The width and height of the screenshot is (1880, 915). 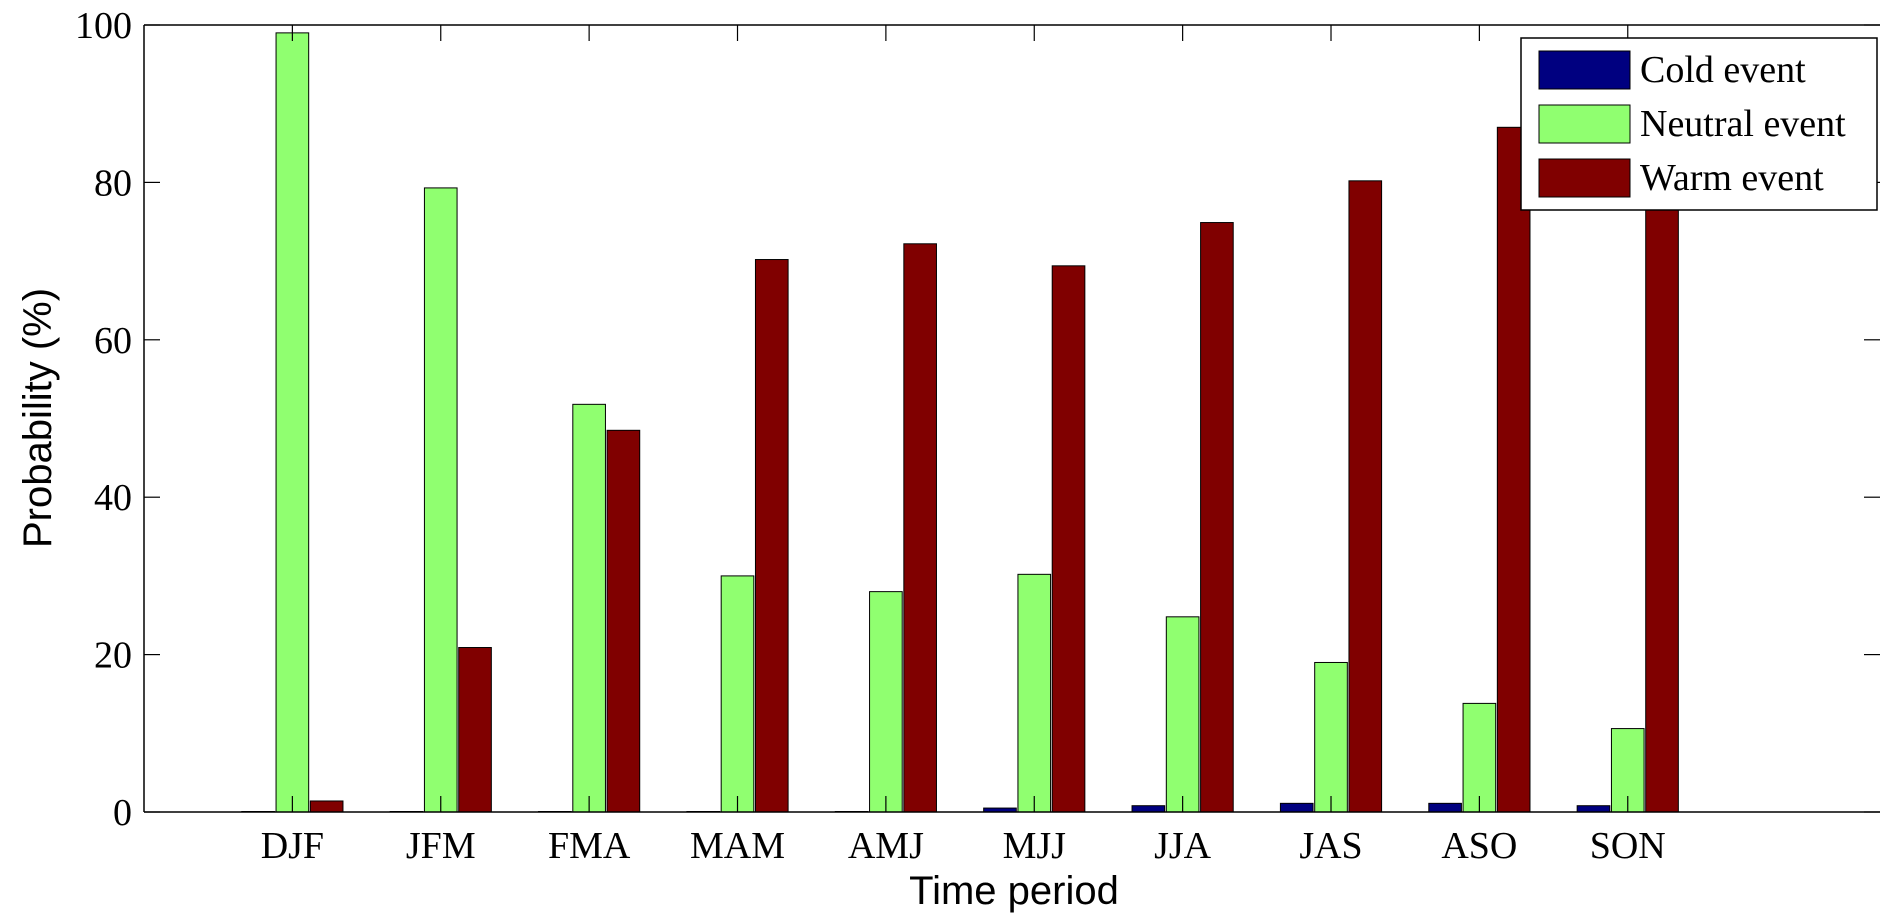 What do you see at coordinates (1743, 124) in the screenshot?
I see `legend-label-neutral-event: Neutral event` at bounding box center [1743, 124].